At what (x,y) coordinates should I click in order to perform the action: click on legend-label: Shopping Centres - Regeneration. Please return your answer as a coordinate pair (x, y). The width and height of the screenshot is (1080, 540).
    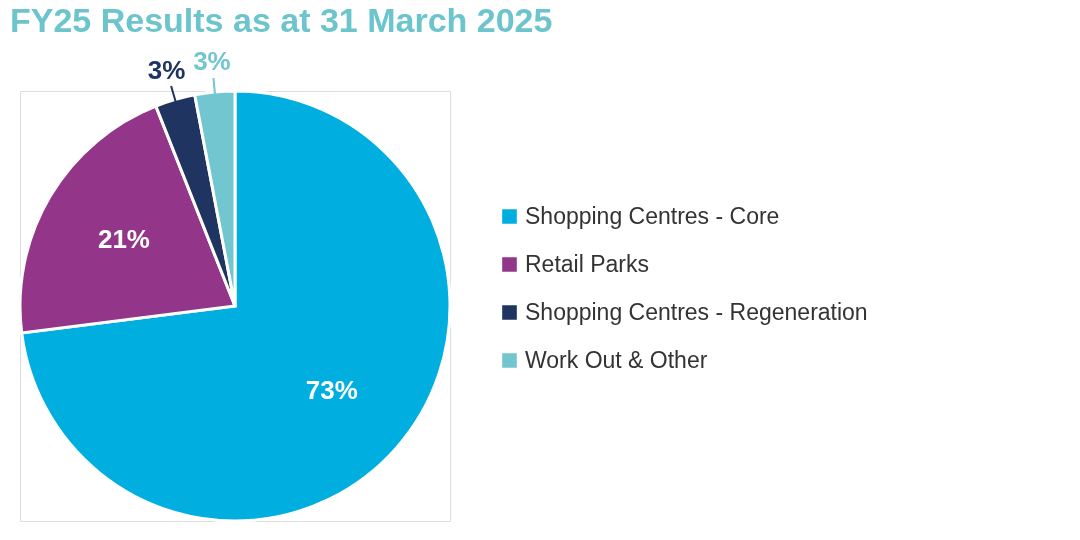
    Looking at the image, I should click on (696, 311).